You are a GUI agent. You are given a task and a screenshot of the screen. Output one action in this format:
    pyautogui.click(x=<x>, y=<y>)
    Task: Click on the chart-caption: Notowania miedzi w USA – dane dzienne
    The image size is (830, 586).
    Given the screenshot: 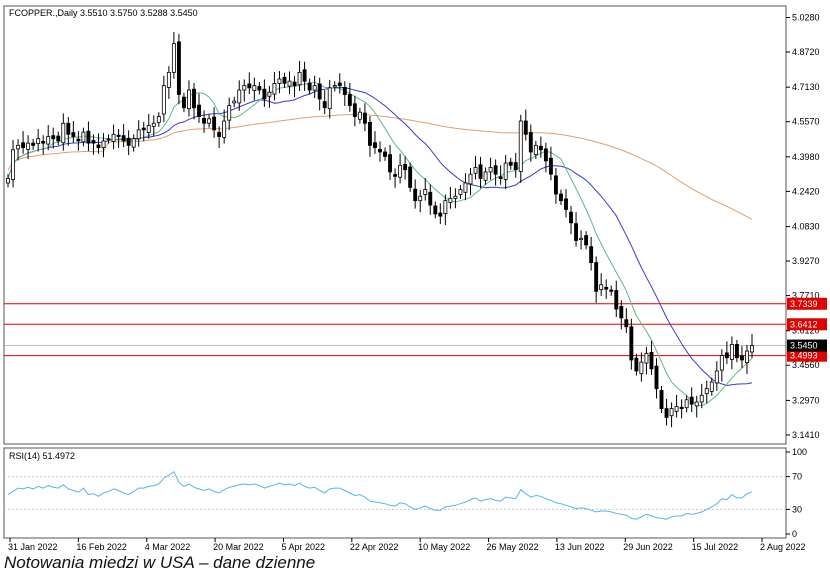 What is the action you would take?
    pyautogui.click(x=160, y=562)
    